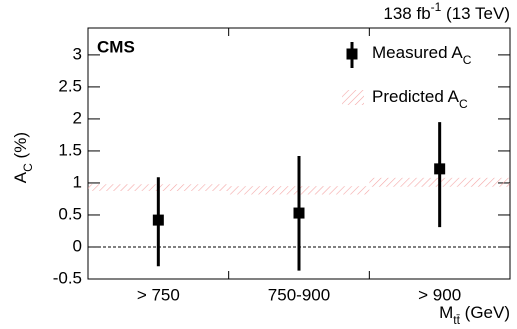 Image resolution: width=517 pixels, height=329 pixels. I want to click on y-tick-label: 3, so click(77, 53).